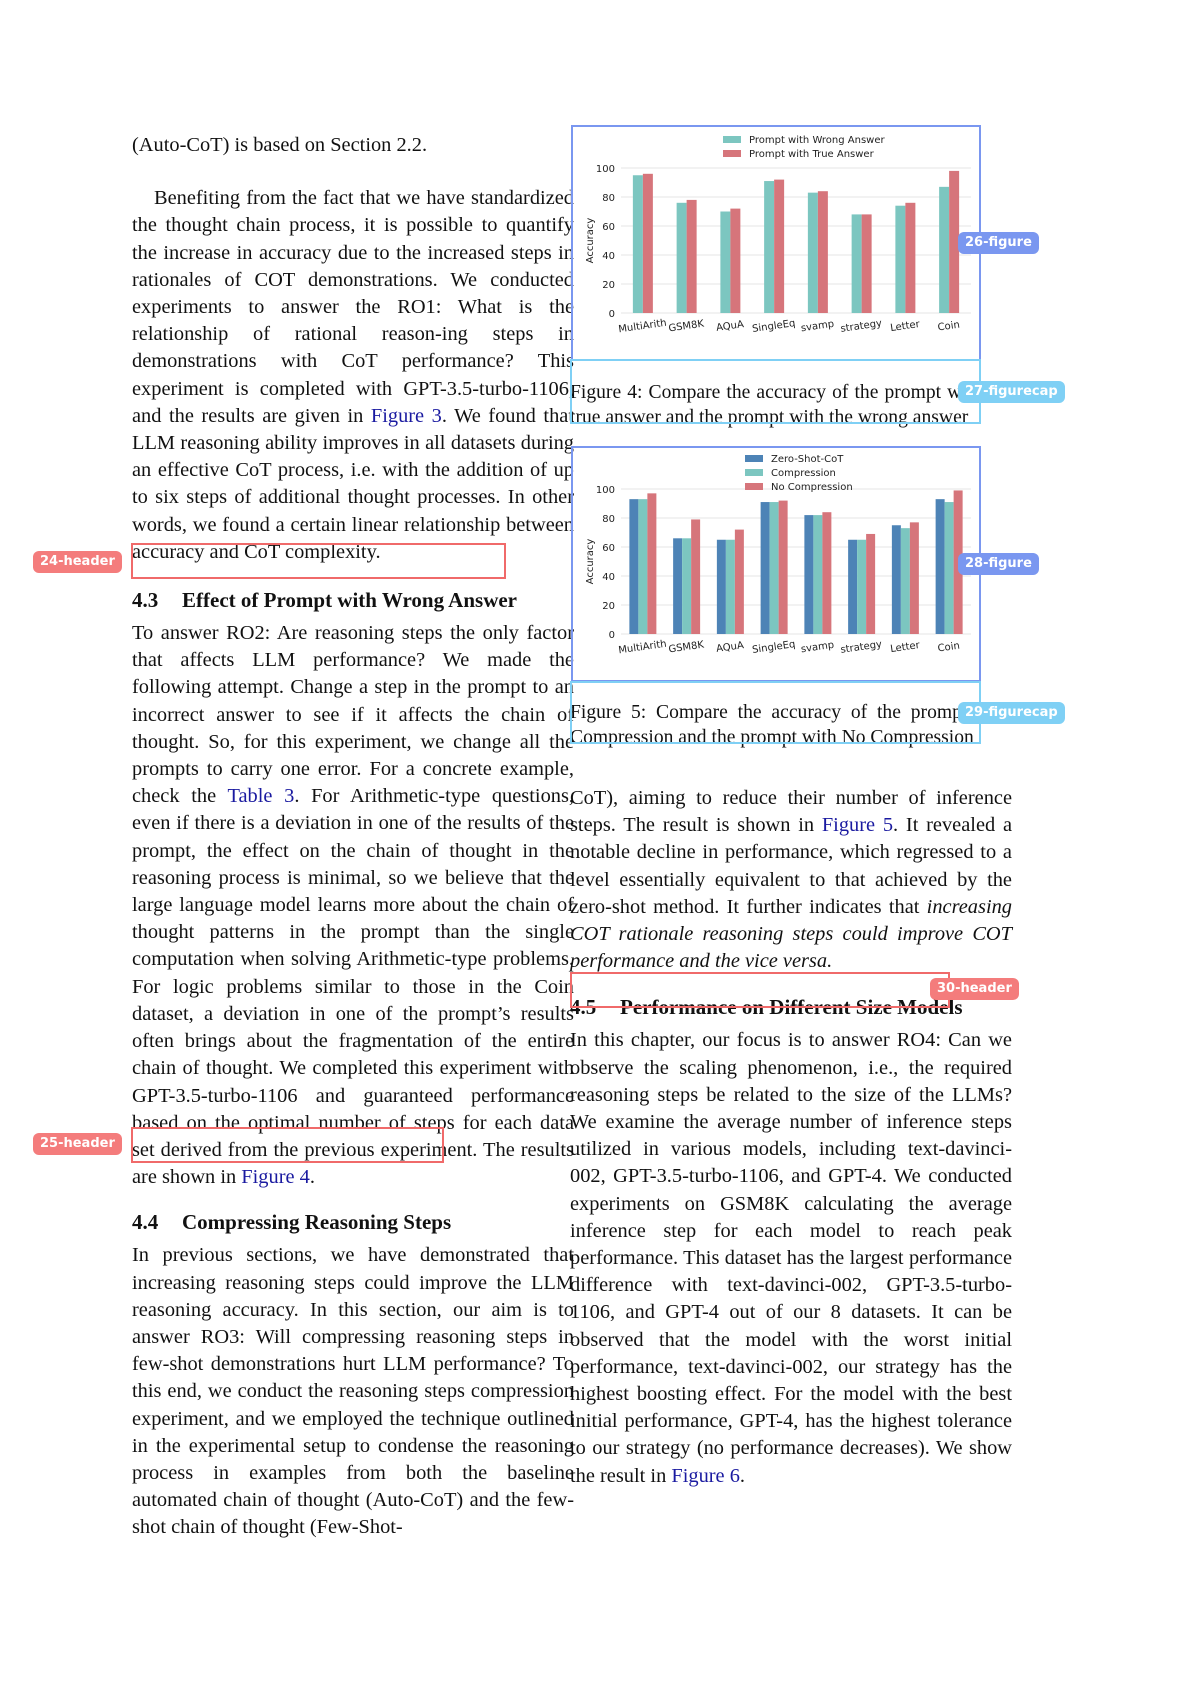 This screenshot has width=1191, height=1684. What do you see at coordinates (857, 825) in the screenshot?
I see `figure-5-link: Figure 5` at bounding box center [857, 825].